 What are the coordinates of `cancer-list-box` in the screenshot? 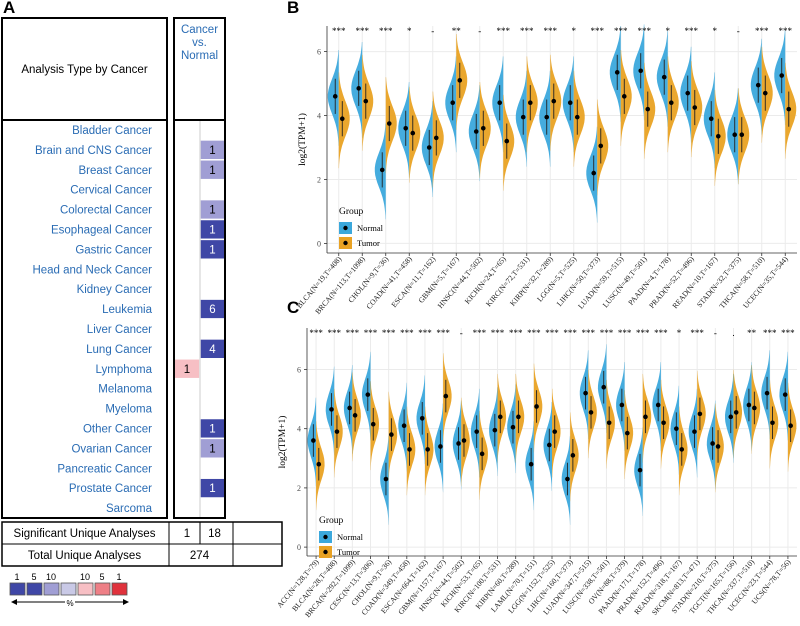 It's located at (84, 319).